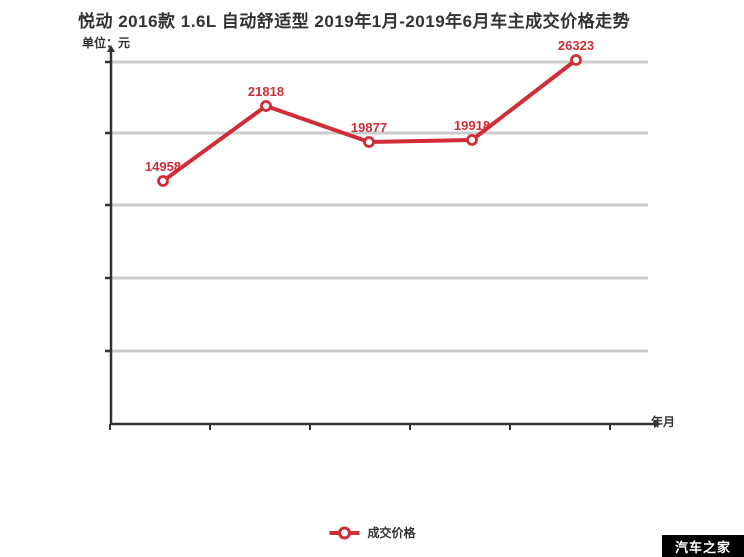 The width and height of the screenshot is (744, 557). Describe the element at coordinates (163, 166) in the screenshot. I see `data-point-label: 14958` at that location.